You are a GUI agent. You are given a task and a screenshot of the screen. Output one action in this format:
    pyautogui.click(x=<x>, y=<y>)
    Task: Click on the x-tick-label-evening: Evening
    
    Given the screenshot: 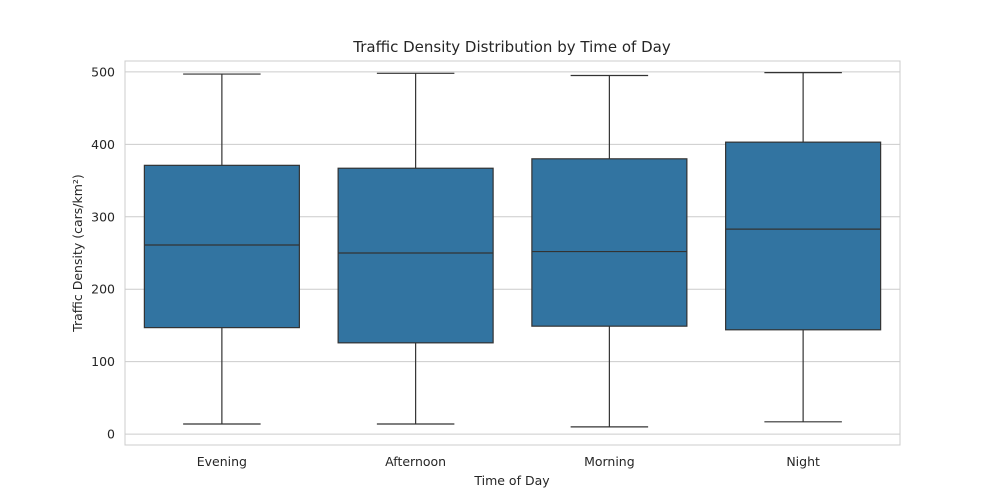 What is the action you would take?
    pyautogui.click(x=222, y=461)
    